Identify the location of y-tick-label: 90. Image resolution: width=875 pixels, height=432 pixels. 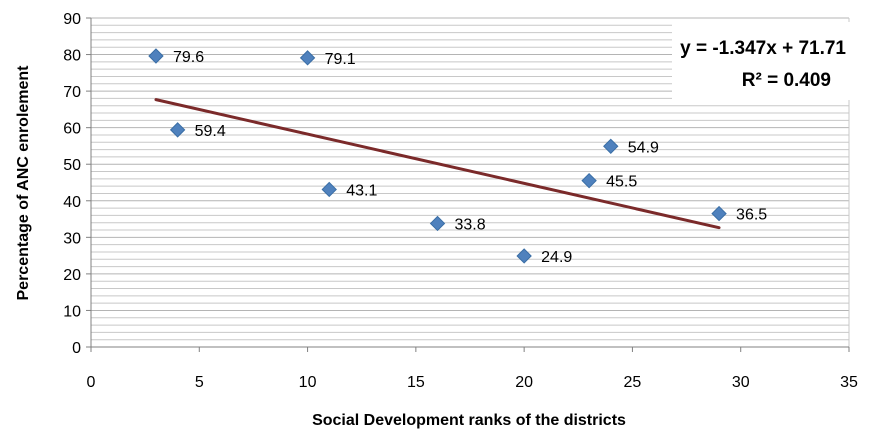
(72, 19).